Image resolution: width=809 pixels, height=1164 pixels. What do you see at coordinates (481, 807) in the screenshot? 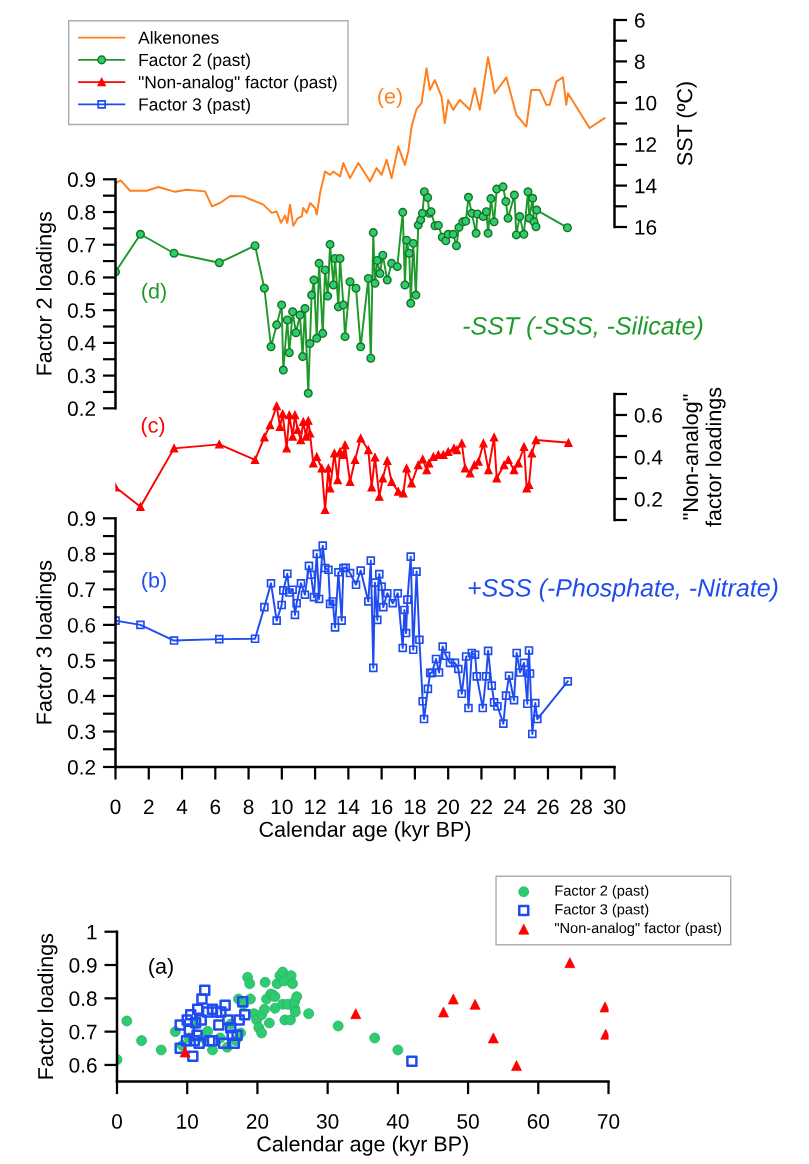
I see `x-tick-label: 22` at bounding box center [481, 807].